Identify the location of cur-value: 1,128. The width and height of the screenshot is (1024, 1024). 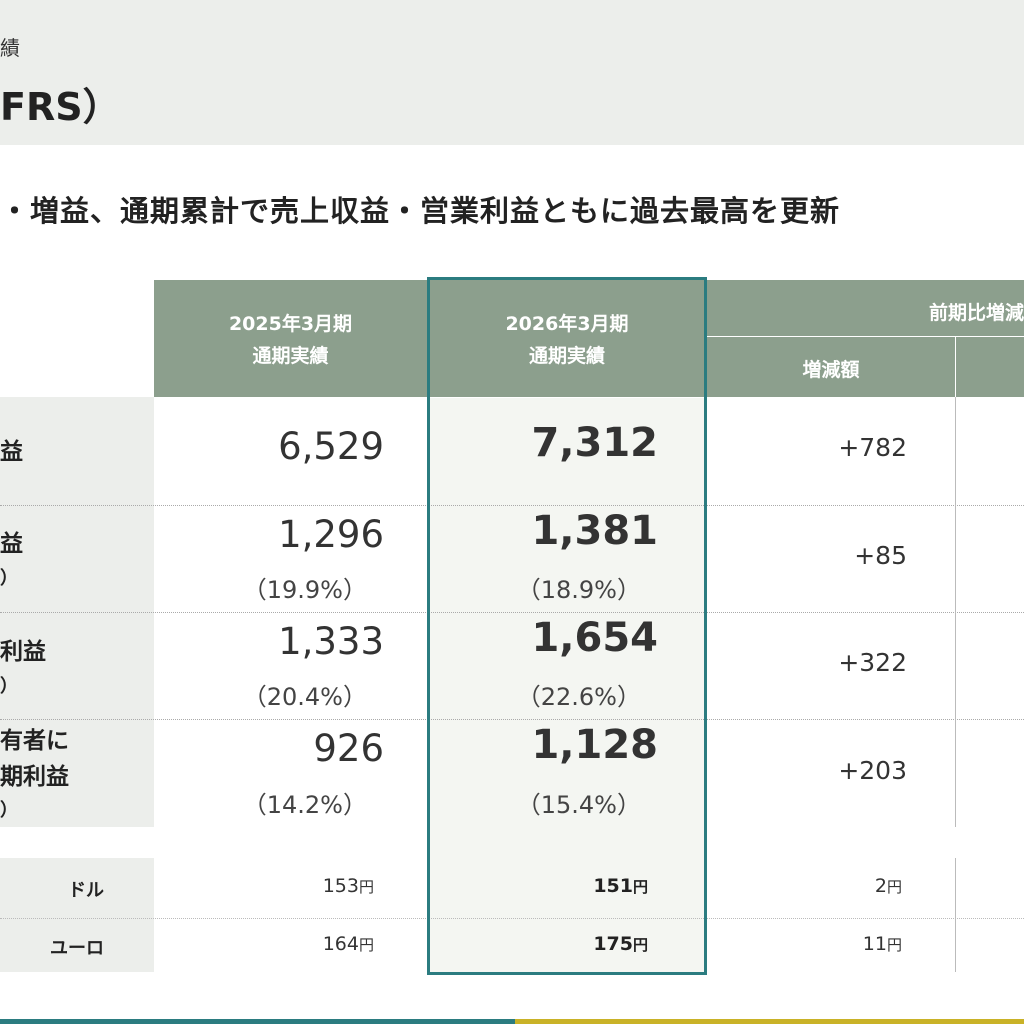
(594, 745).